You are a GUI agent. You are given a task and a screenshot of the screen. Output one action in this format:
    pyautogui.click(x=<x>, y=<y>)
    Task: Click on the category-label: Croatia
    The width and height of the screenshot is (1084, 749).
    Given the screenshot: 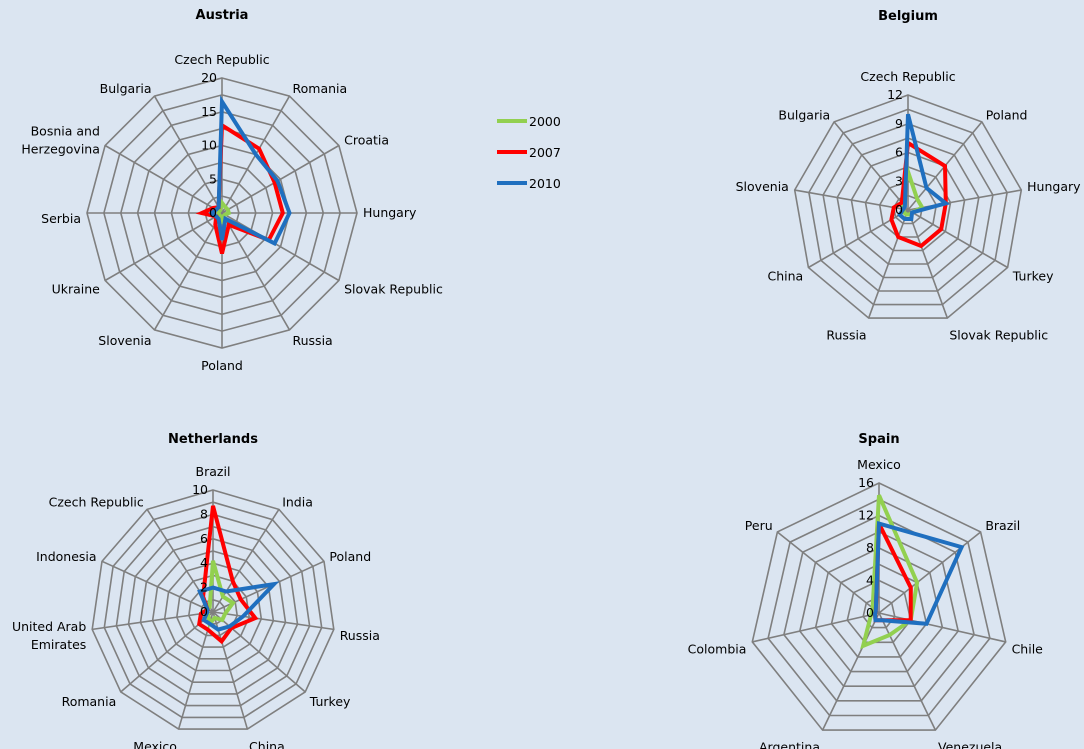 What is the action you would take?
    pyautogui.click(x=366, y=140)
    